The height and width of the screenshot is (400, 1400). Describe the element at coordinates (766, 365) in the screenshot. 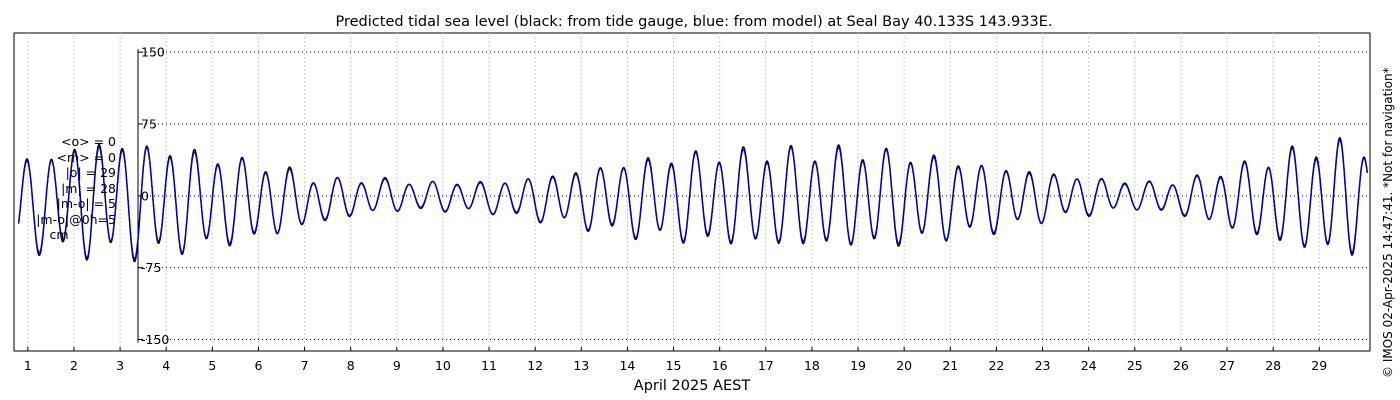

I see `x-tick-label: 17` at that location.